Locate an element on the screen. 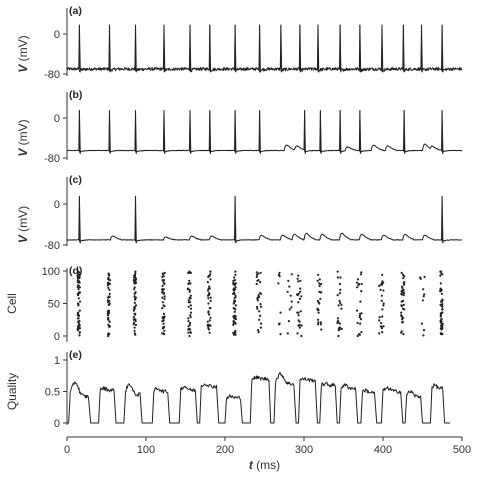  panel-b: 0 -80 (b) V (mV) is located at coordinates (239, 127).